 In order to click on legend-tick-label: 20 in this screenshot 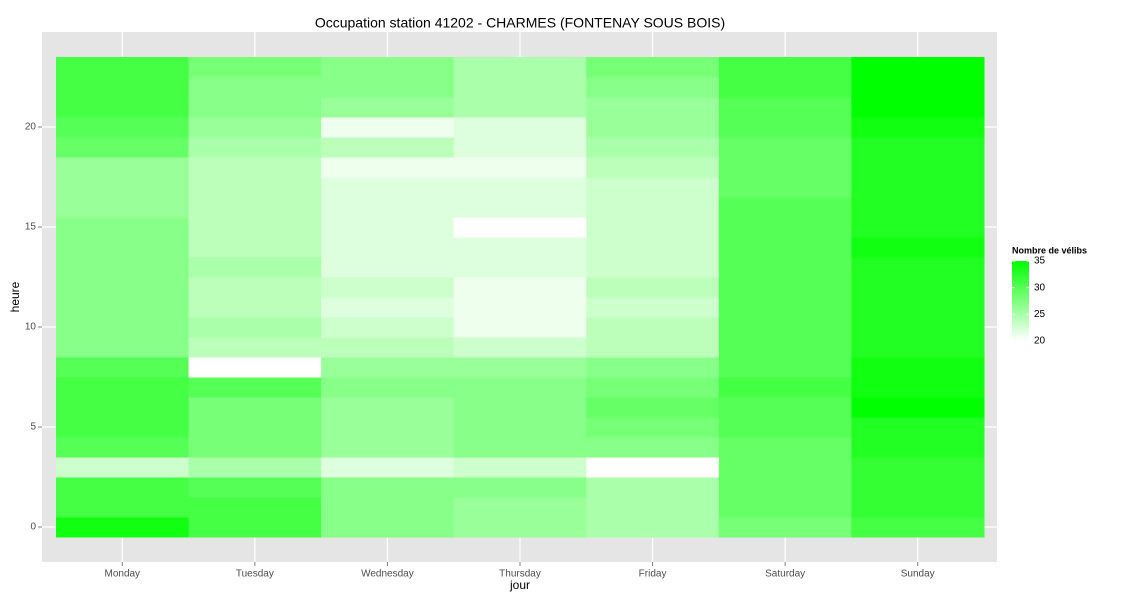, I will do `click(1040, 341)`.